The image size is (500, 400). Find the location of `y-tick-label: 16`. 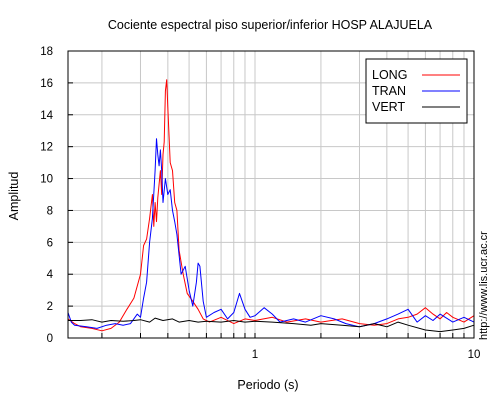

y-tick-label: 16 is located at coordinates (46, 84).